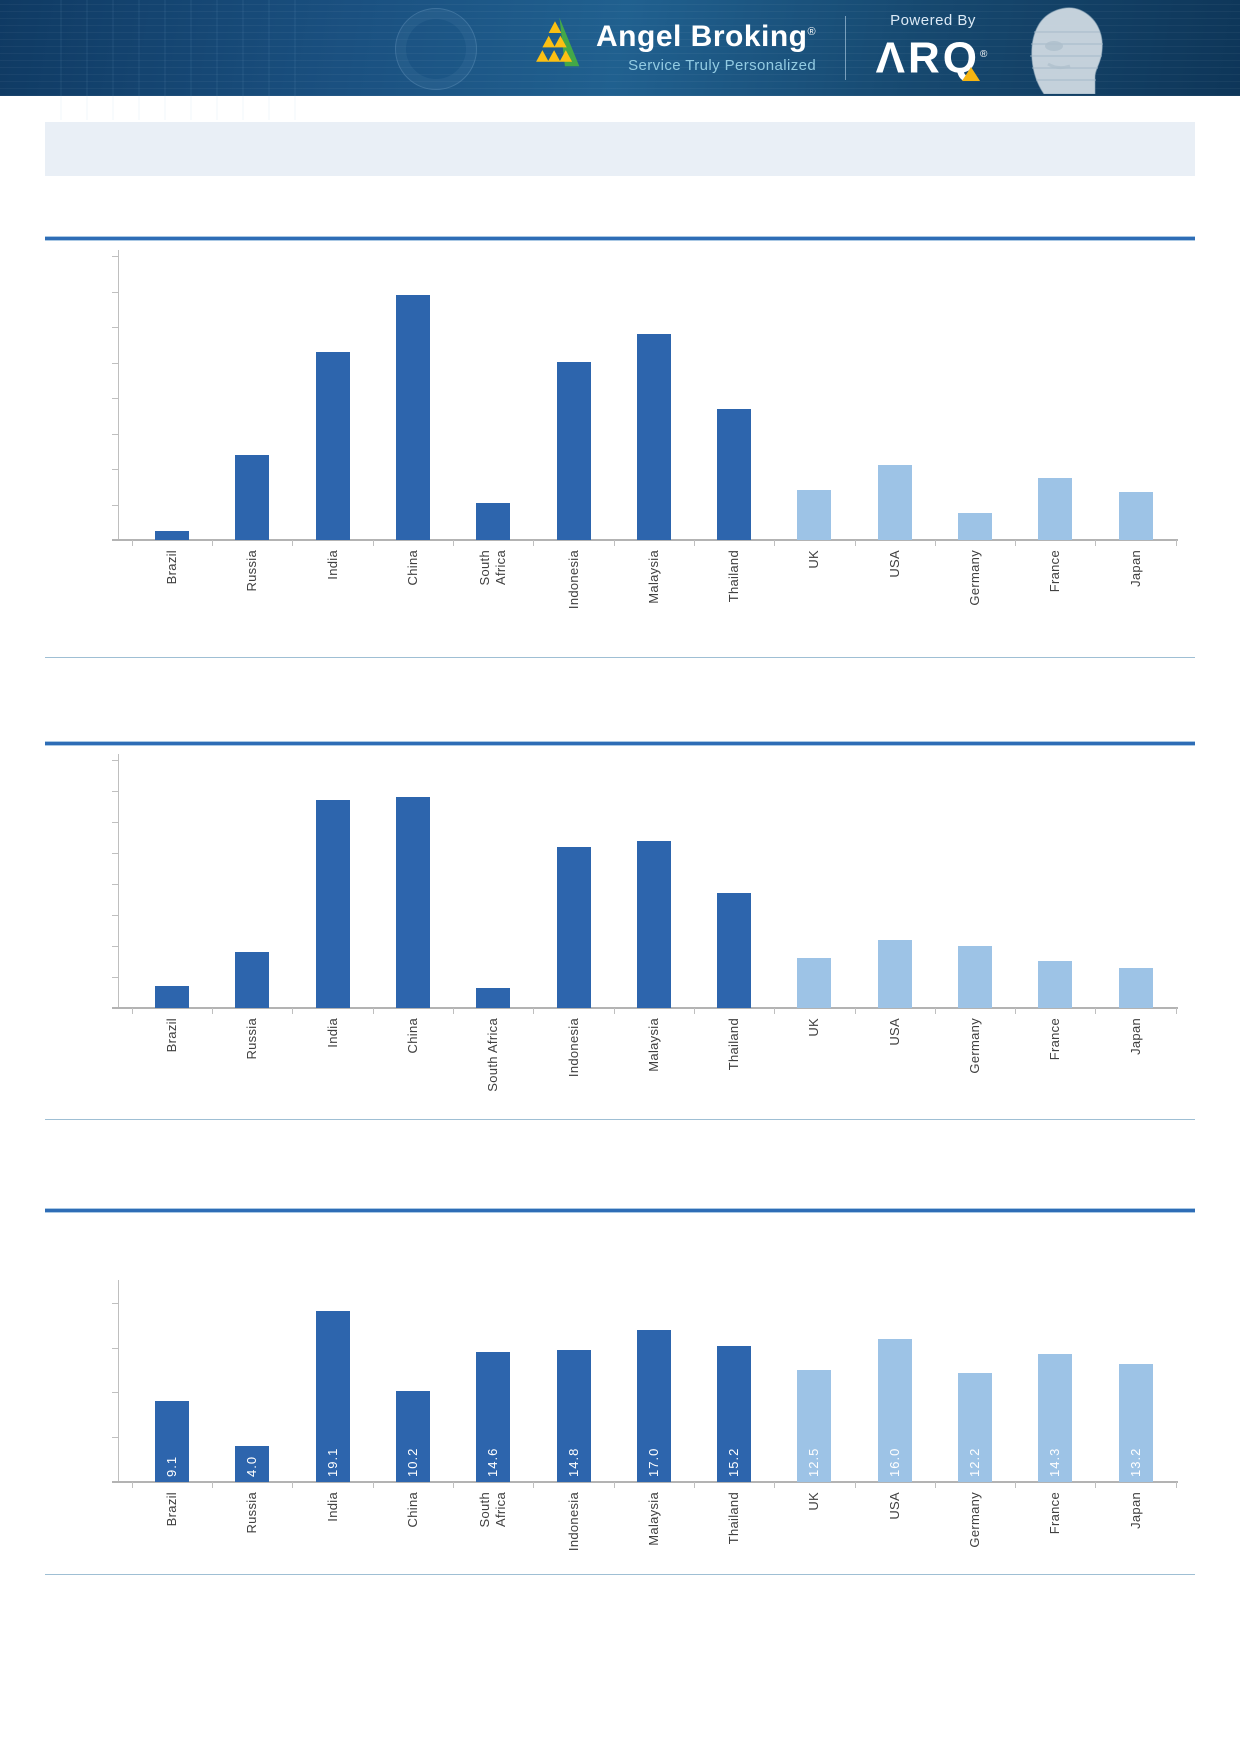  What do you see at coordinates (332, 565) in the screenshot?
I see `x-label-india: India` at bounding box center [332, 565].